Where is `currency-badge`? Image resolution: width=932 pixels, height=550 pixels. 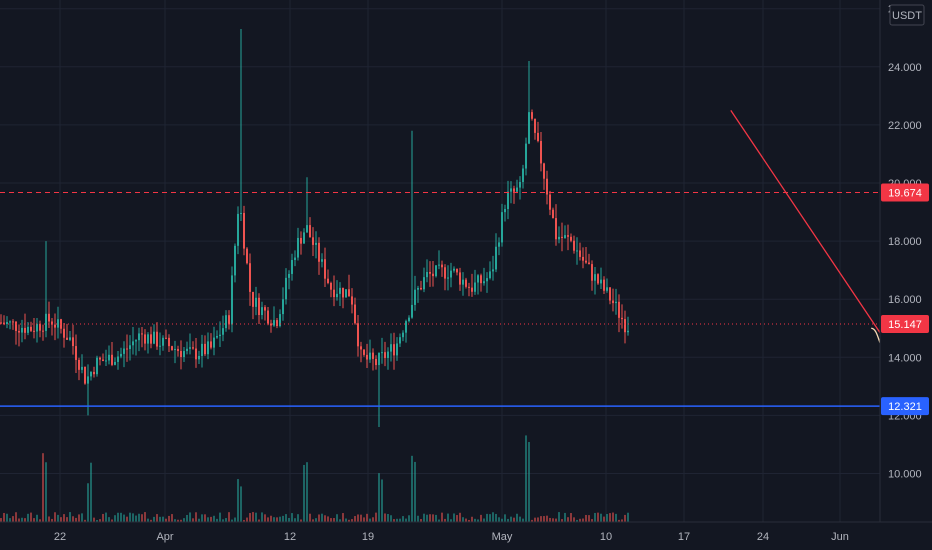 currency-badge is located at coordinates (907, 15).